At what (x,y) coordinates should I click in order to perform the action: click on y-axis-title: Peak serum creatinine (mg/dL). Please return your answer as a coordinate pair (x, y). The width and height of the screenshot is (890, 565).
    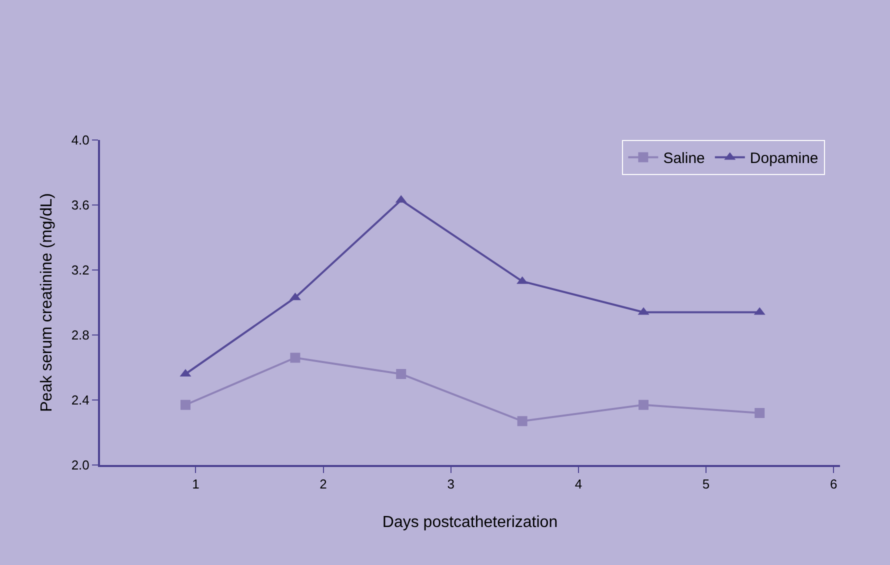
    Looking at the image, I should click on (47, 302).